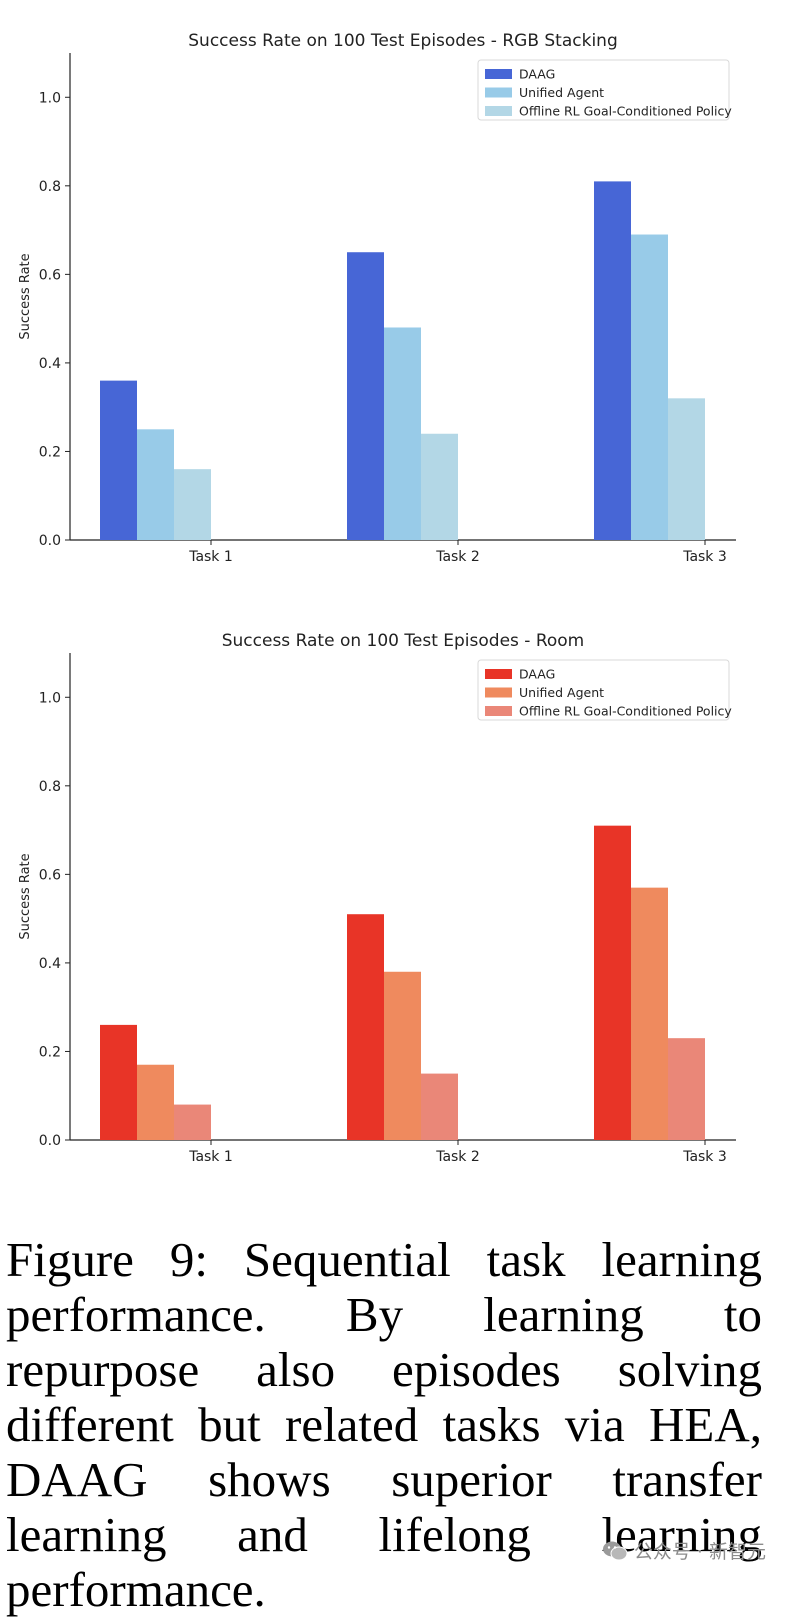 This screenshot has height=1617, width=808. I want to click on watermark-text: 公众号 · 新智元, so click(699, 1552).